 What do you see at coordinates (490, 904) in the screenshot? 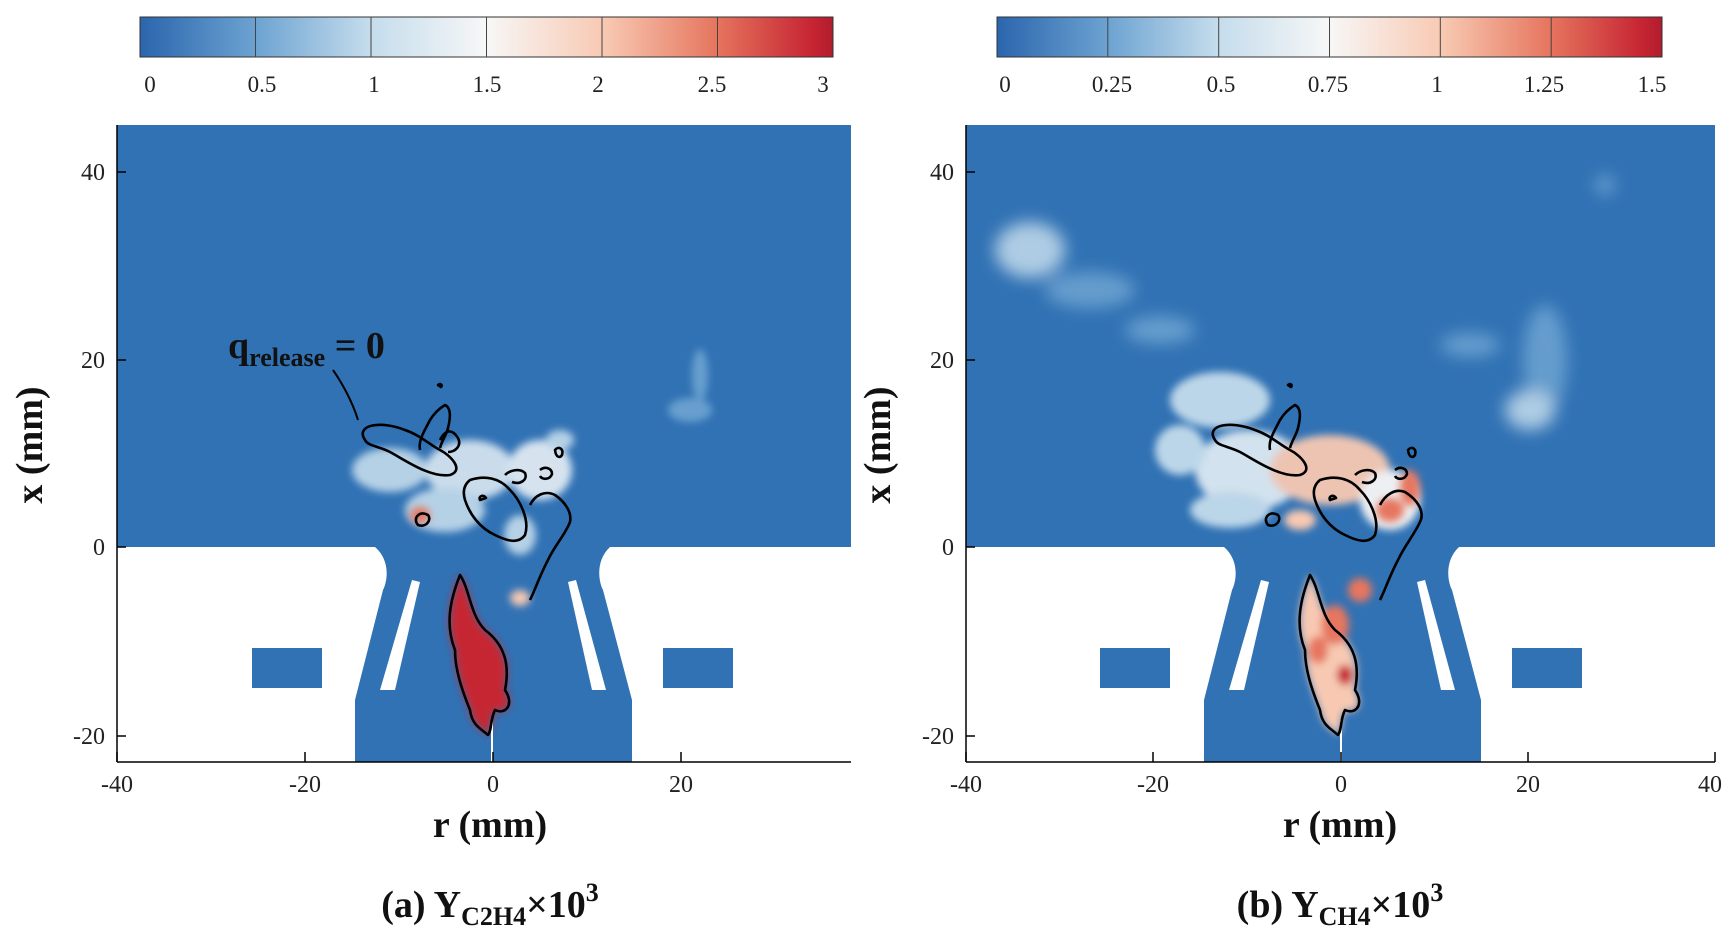
I see `caption-a: (a) YC2H4×103` at bounding box center [490, 904].